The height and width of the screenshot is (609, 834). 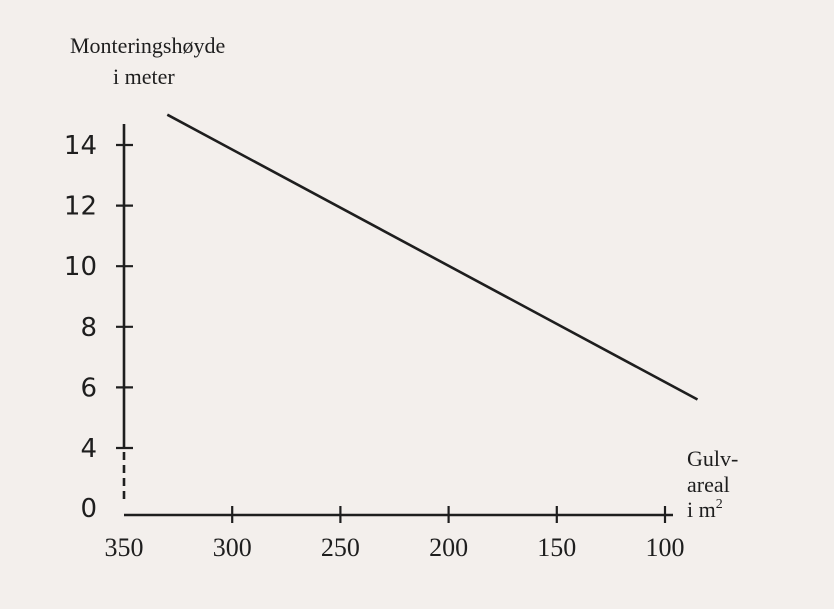 What do you see at coordinates (448, 547) in the screenshot?
I see `x-tick-label: 200` at bounding box center [448, 547].